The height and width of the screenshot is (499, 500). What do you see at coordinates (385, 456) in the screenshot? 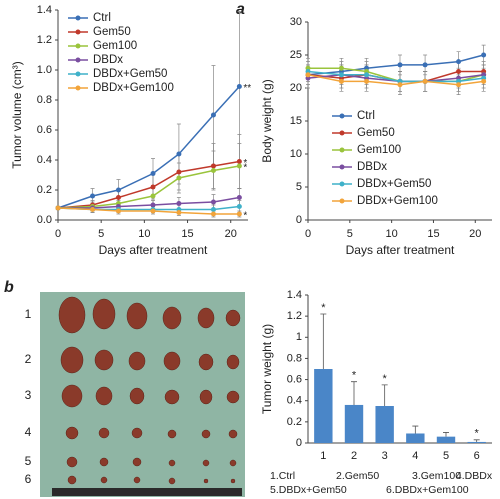
I see `x-tick-label: 3` at bounding box center [385, 456].